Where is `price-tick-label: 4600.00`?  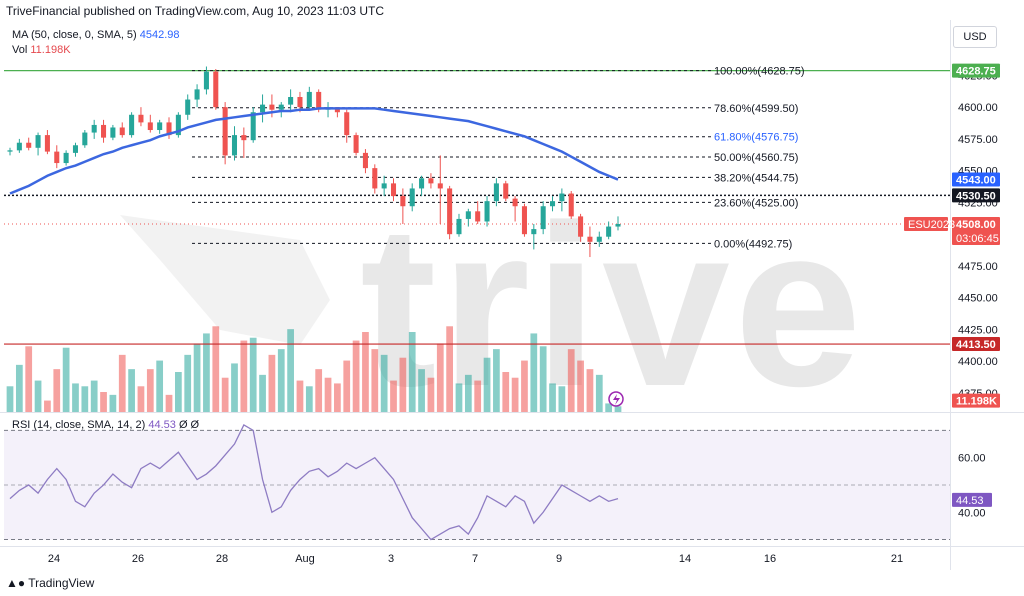
price-tick-label: 4600.00 is located at coordinates (978, 108).